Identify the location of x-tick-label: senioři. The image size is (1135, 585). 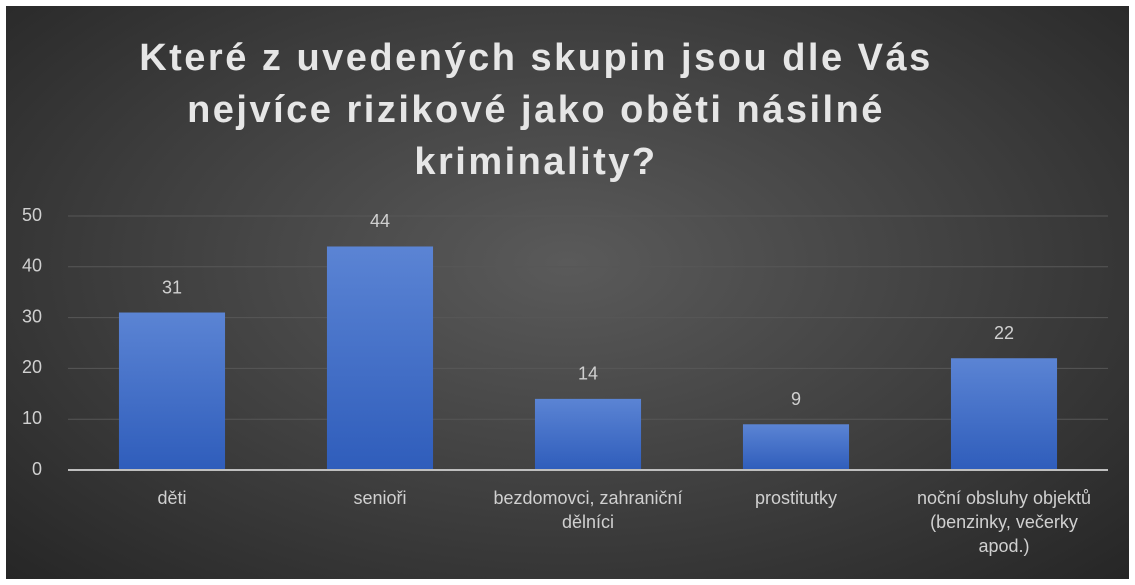
(380, 498).